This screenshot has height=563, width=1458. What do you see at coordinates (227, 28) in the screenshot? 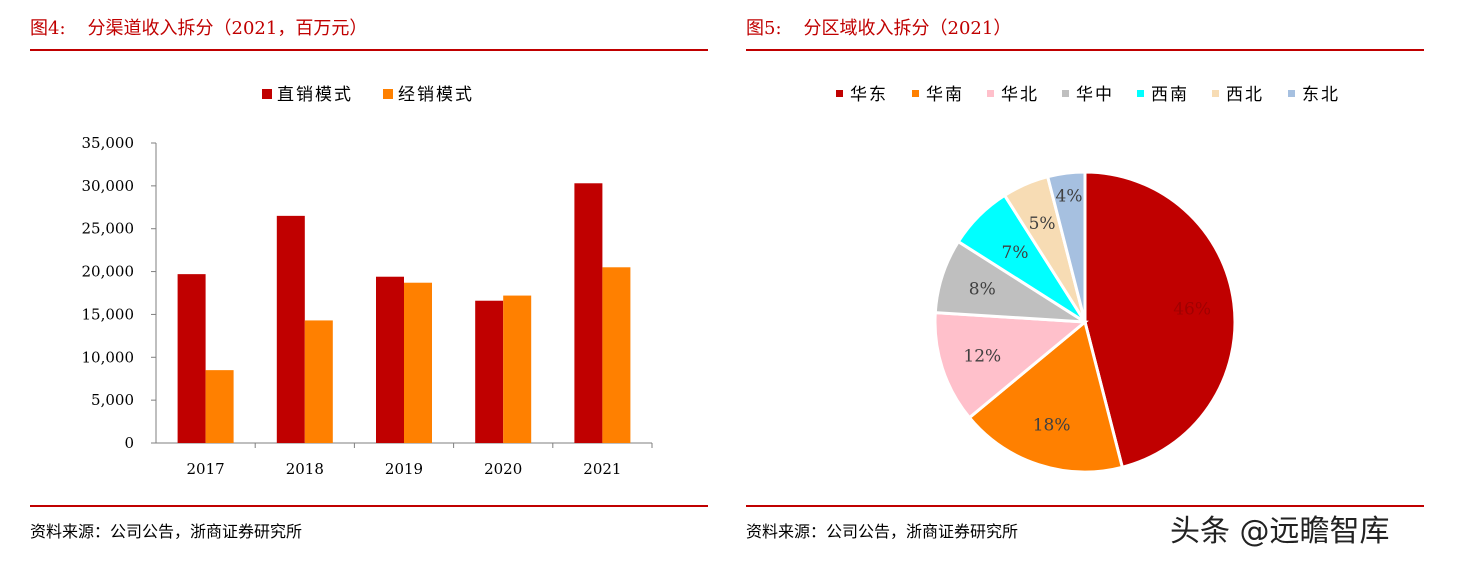
I see `bar-chart-title-text: 分渠道收入拆分（2021，百万元）` at bounding box center [227, 28].